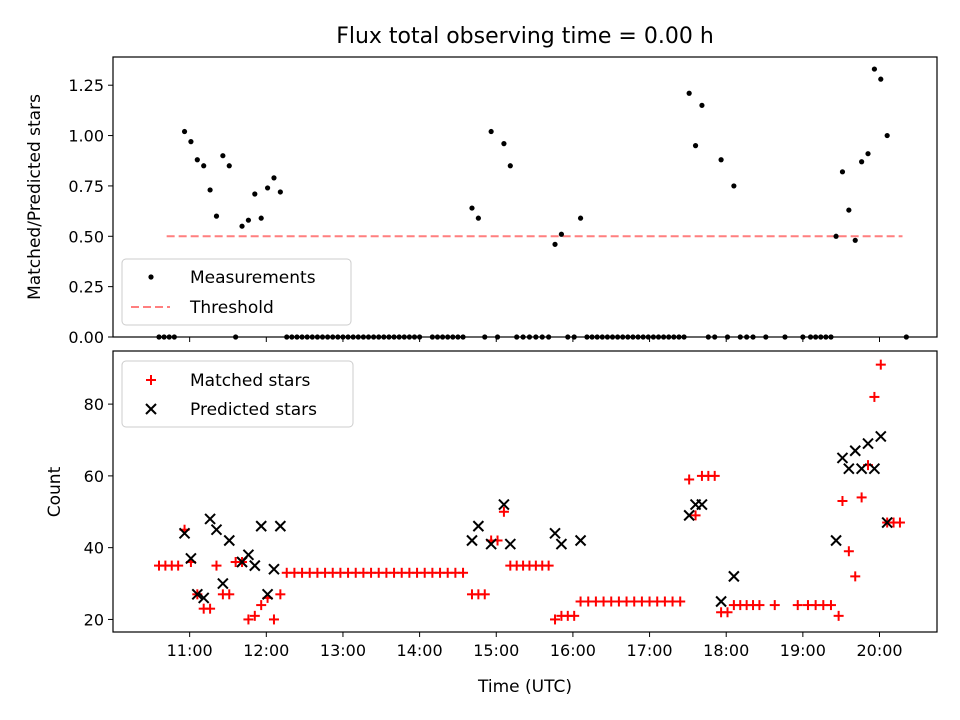  What do you see at coordinates (253, 410) in the screenshot?
I see `legend-label-predicted: Predicted stars` at bounding box center [253, 410].